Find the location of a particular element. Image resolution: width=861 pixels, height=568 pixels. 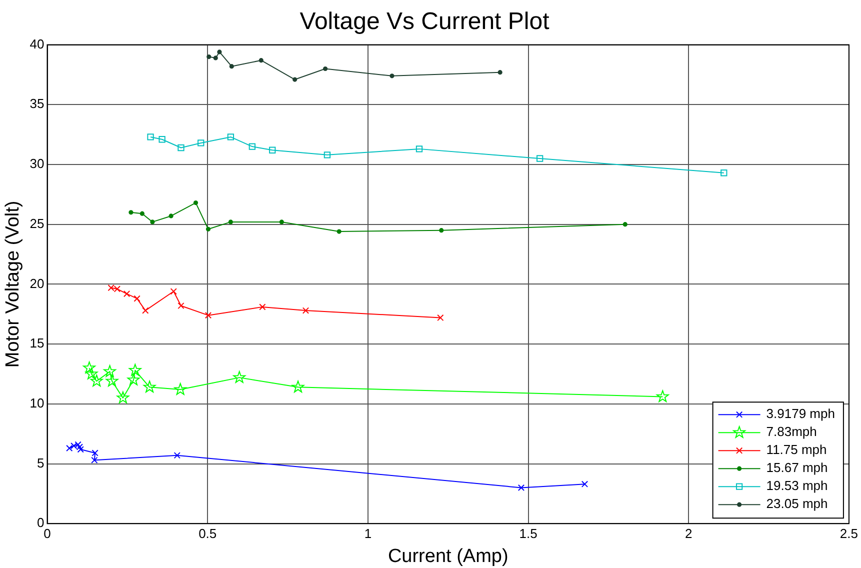

y-tick-label: 35 is located at coordinates (37, 104).